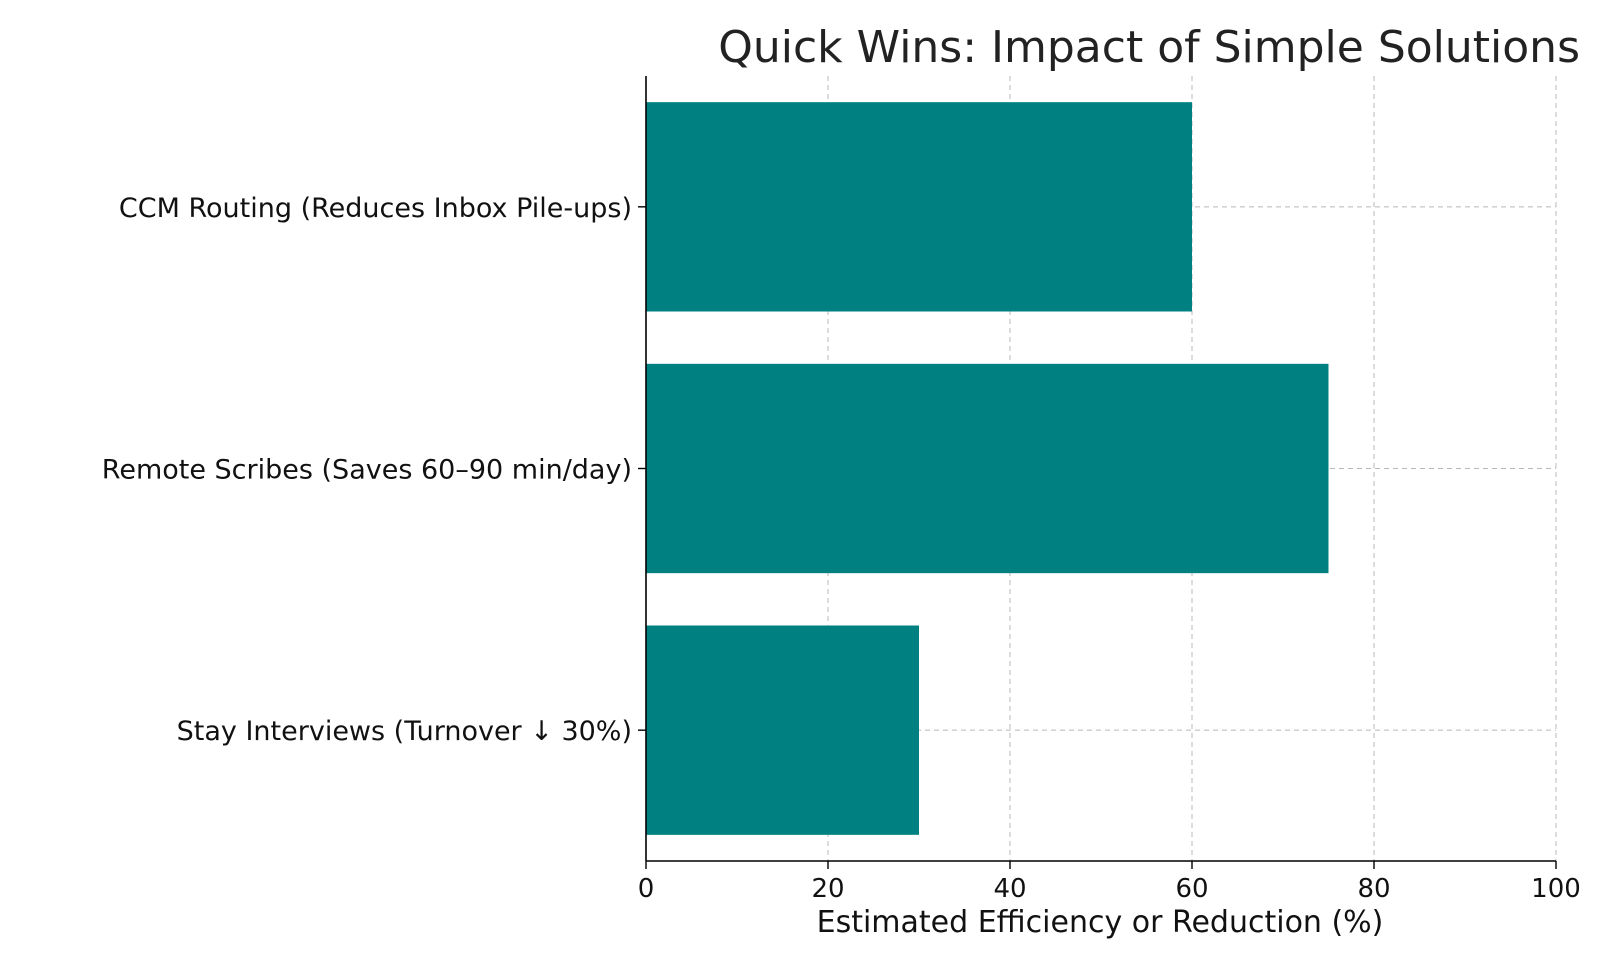  Describe the element at coordinates (1373, 889) in the screenshot. I see `x-tick-label-80: 80` at that location.